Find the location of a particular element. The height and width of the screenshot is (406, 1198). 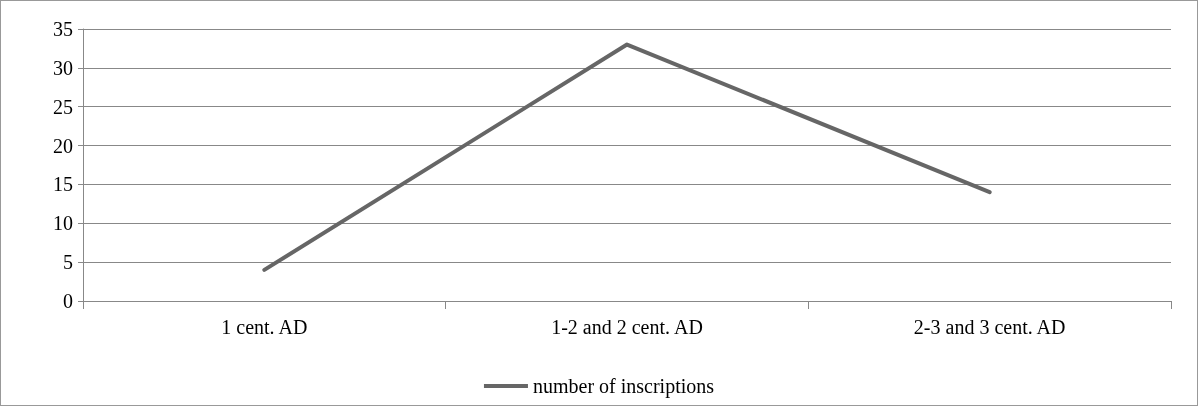

y-tick-label: 30 is located at coordinates (63, 67).